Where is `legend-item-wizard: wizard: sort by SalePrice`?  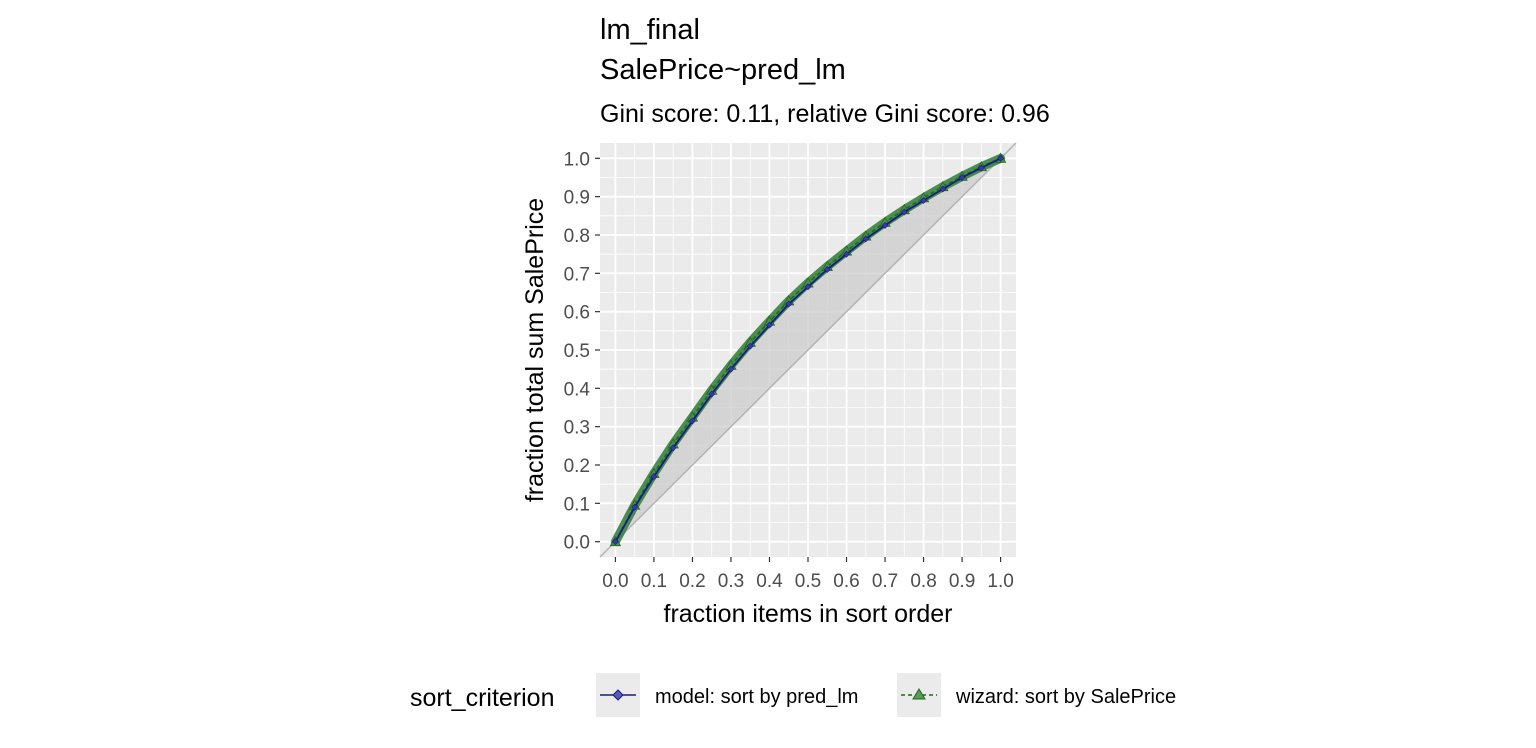 legend-item-wizard: wizard: sort by SalePrice is located at coordinates (1036, 695).